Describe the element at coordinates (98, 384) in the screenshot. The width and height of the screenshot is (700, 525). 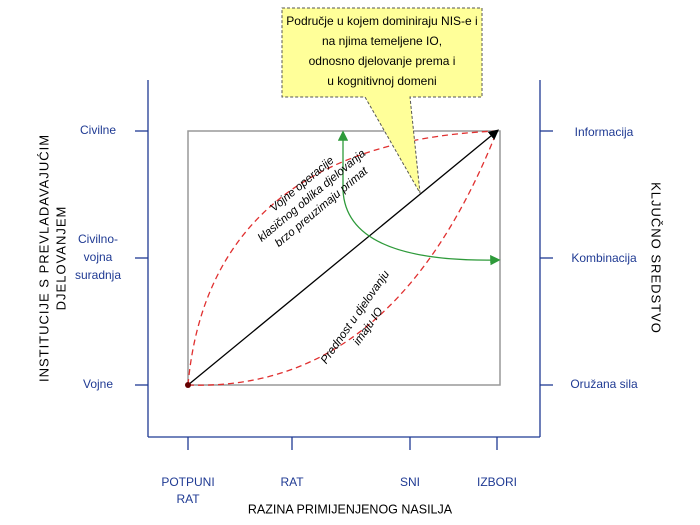
I see `left-label: Vojne` at that location.